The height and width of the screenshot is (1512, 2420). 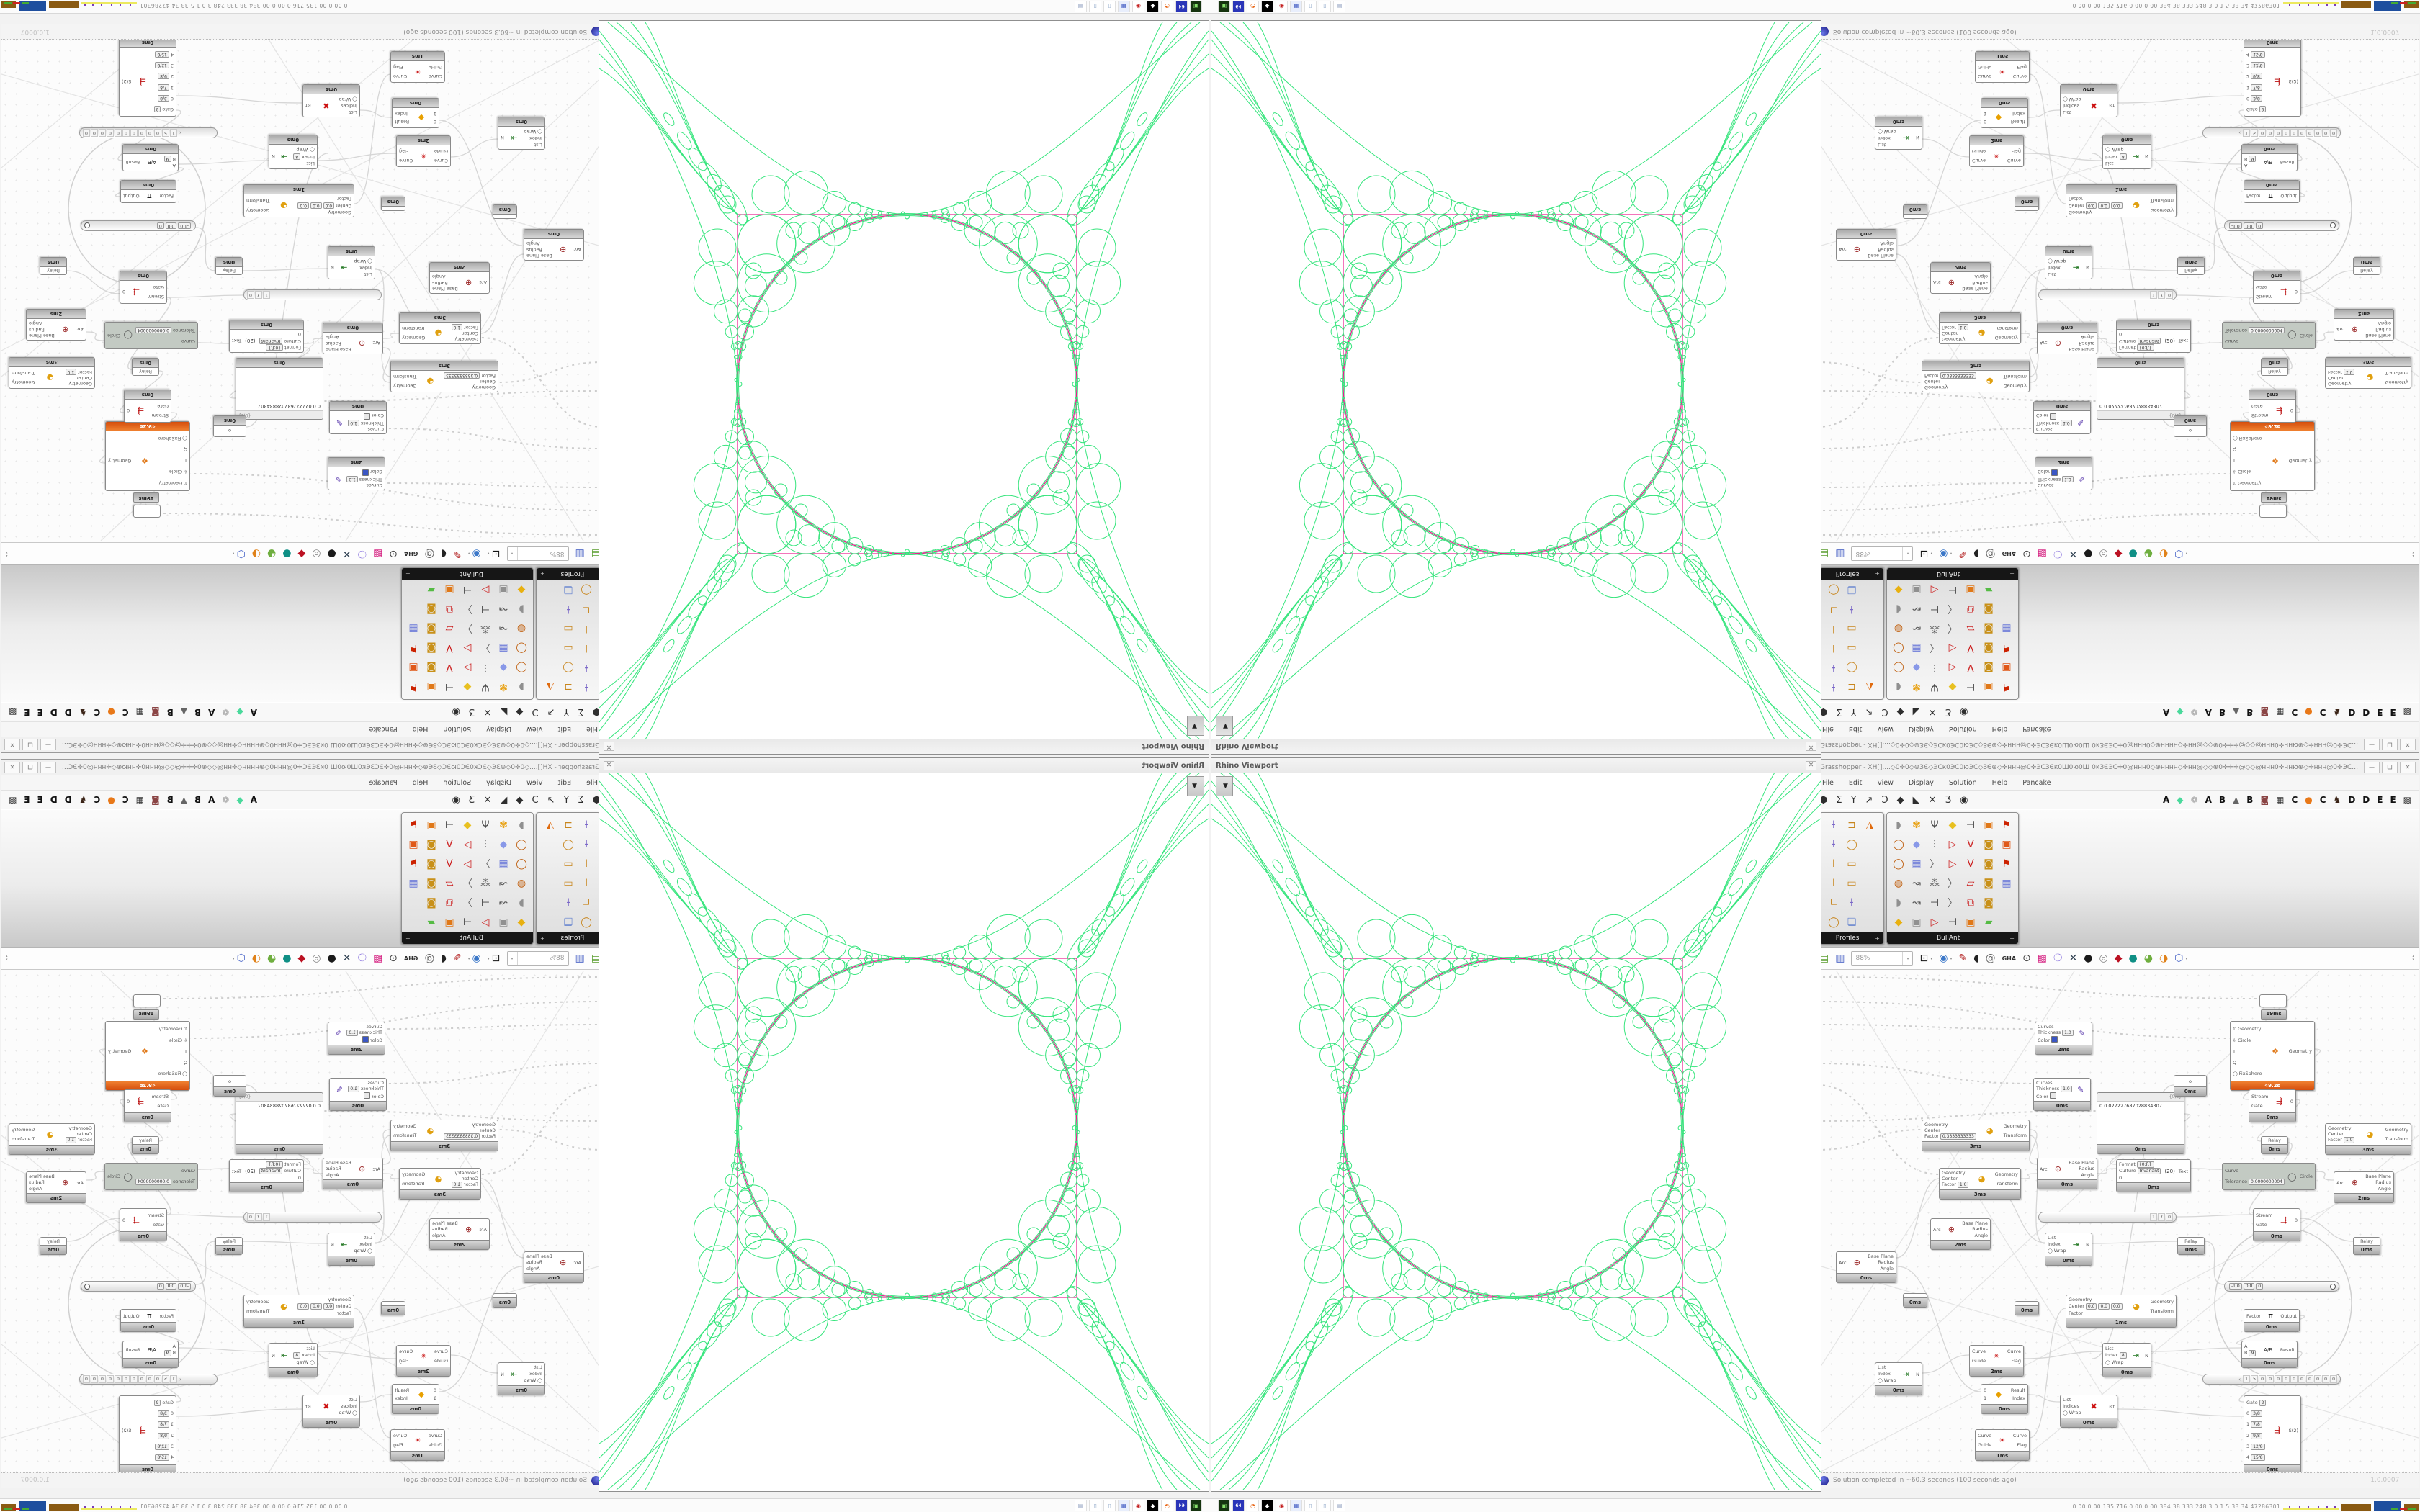 What do you see at coordinates (2194, 712) in the screenshot?
I see `plugin-tab-icon: ❁` at bounding box center [2194, 712].